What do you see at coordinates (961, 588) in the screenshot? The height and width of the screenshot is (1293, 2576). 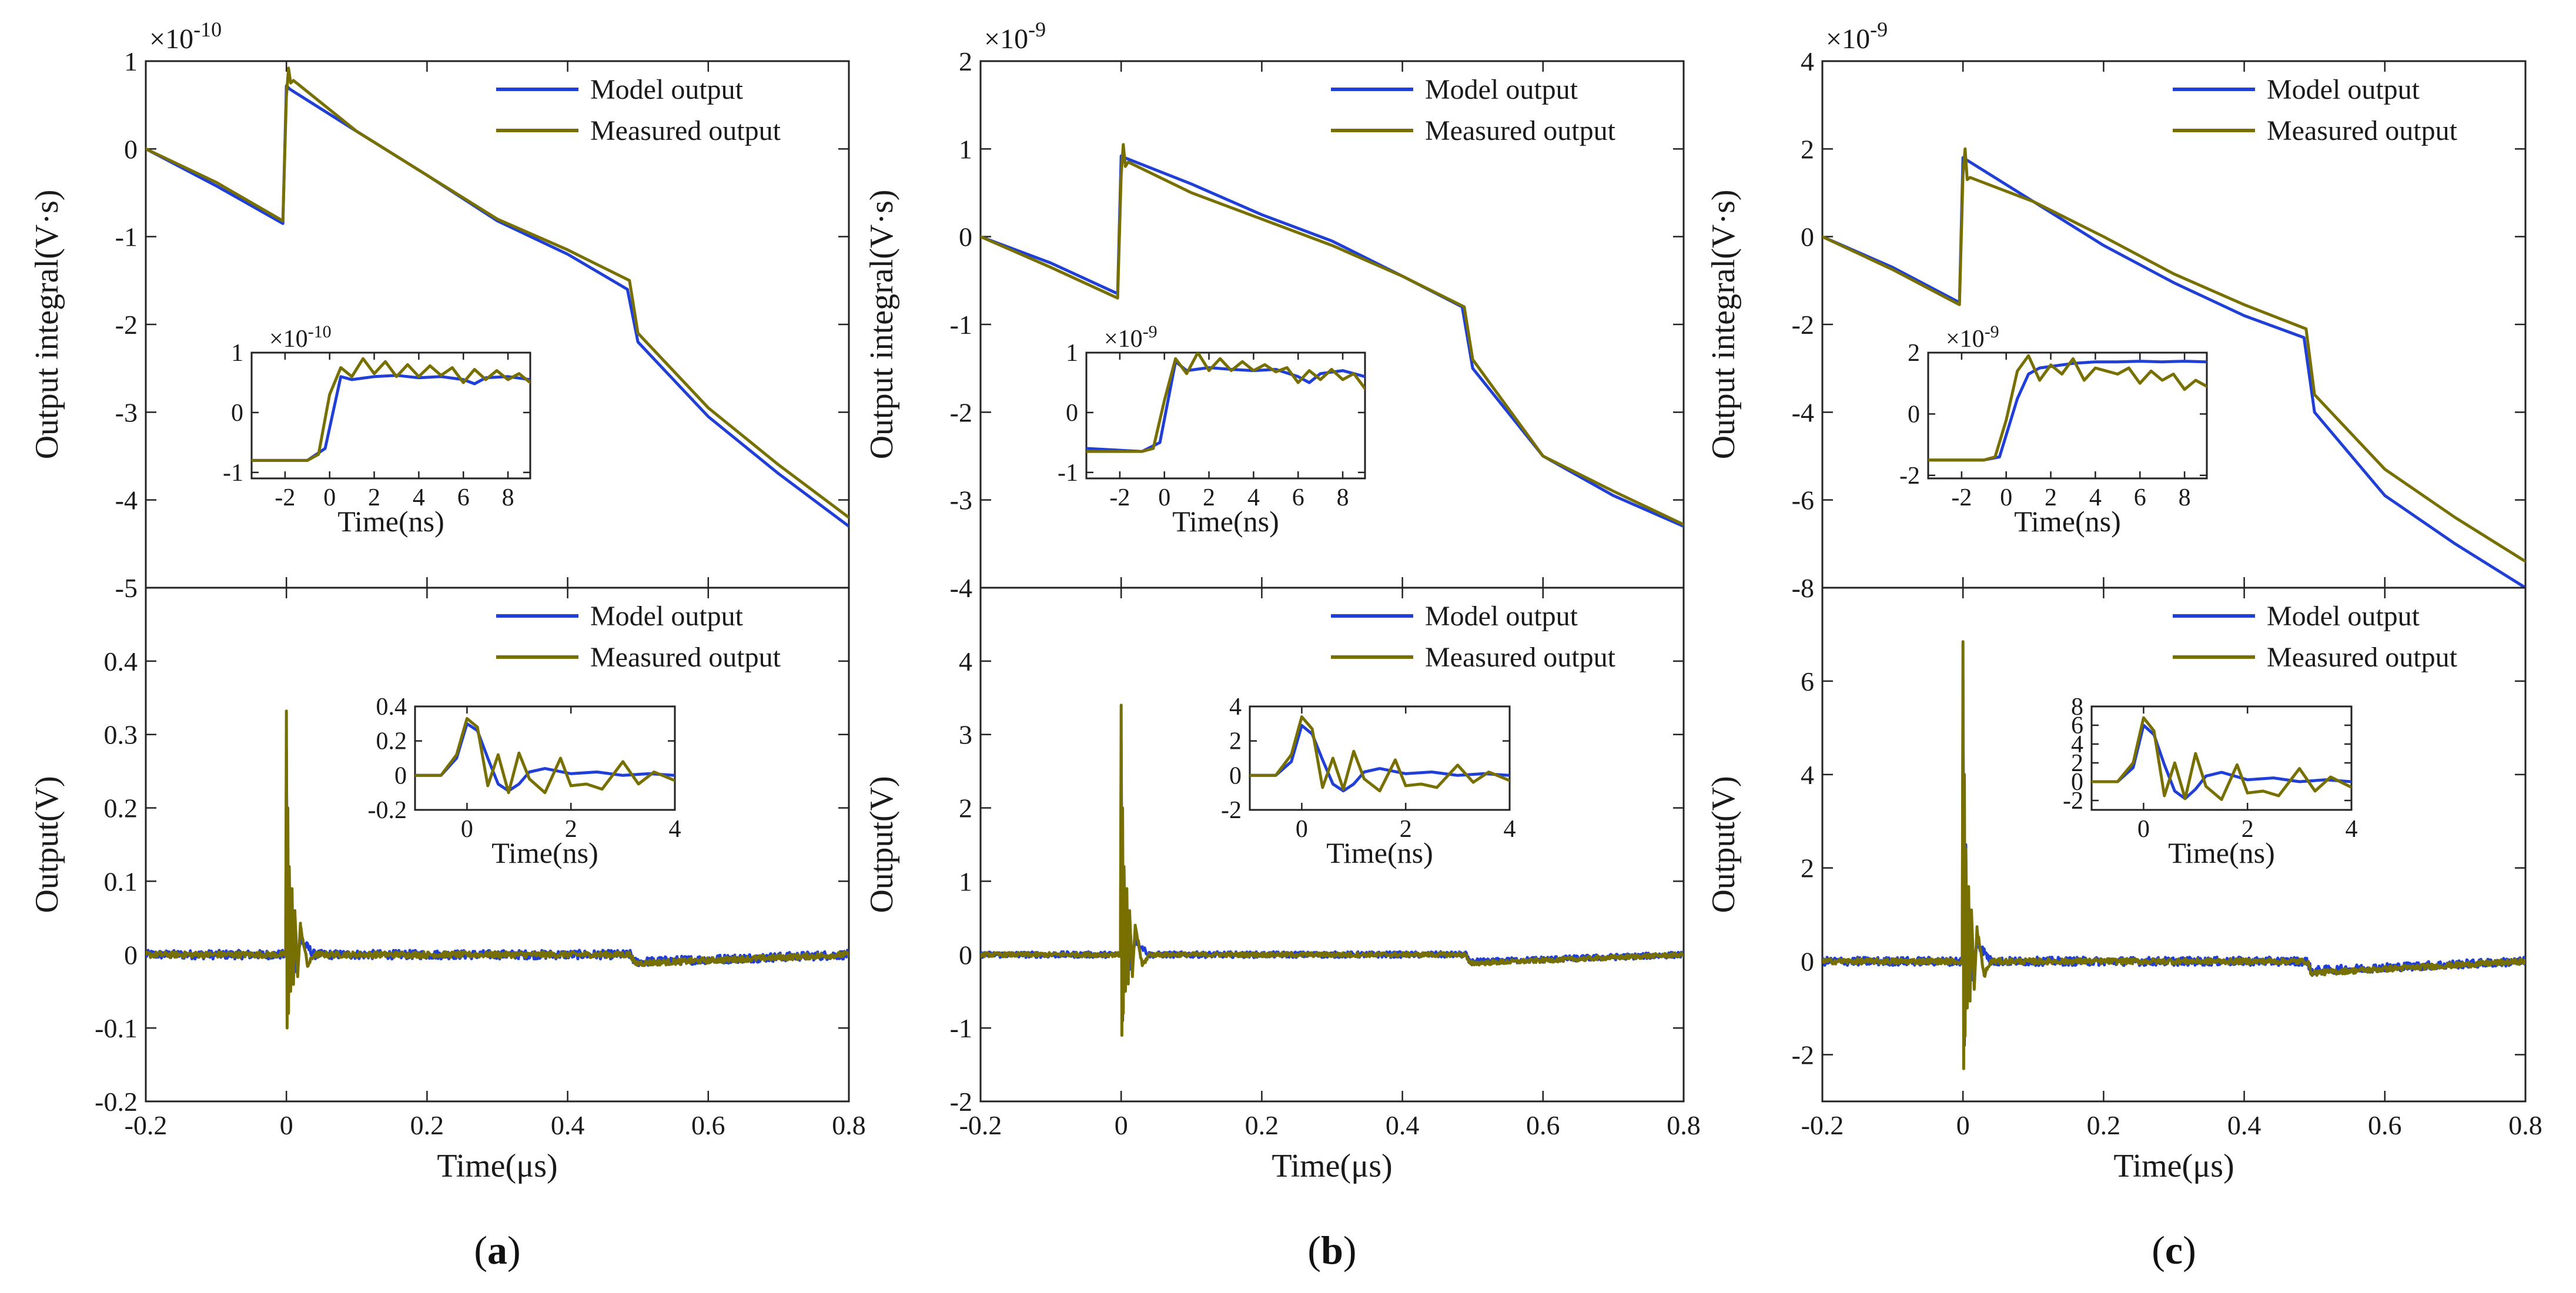 I see `y-tick-label: -4` at bounding box center [961, 588].